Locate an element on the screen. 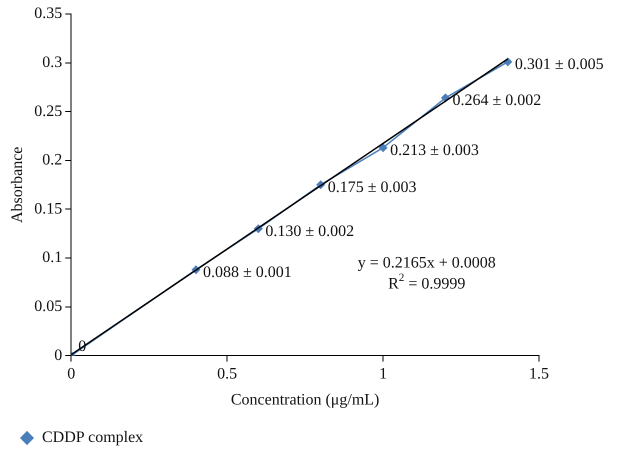 The height and width of the screenshot is (460, 627). data-label: 0.130 ± 0.002 is located at coordinates (309, 231).